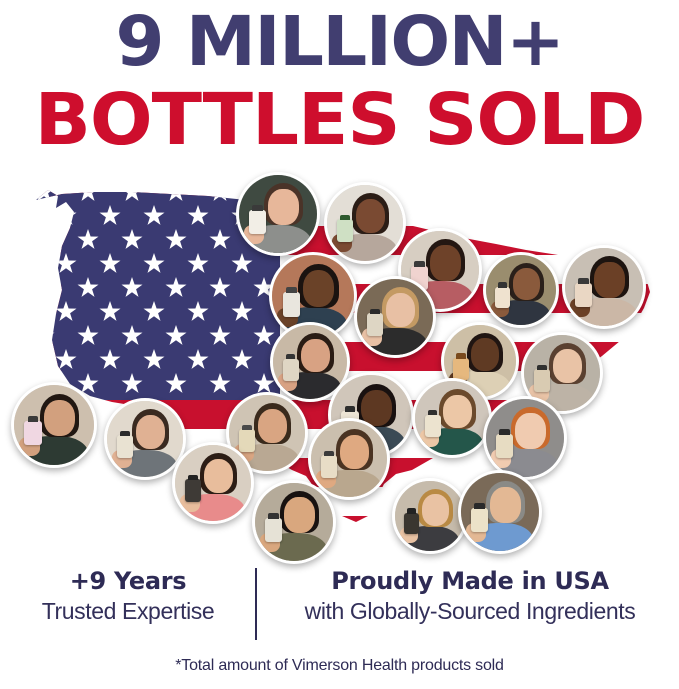 The height and width of the screenshot is (689, 679). What do you see at coordinates (128, 611) in the screenshot?
I see `badge-years-subtitle: Trusted Expertise` at bounding box center [128, 611].